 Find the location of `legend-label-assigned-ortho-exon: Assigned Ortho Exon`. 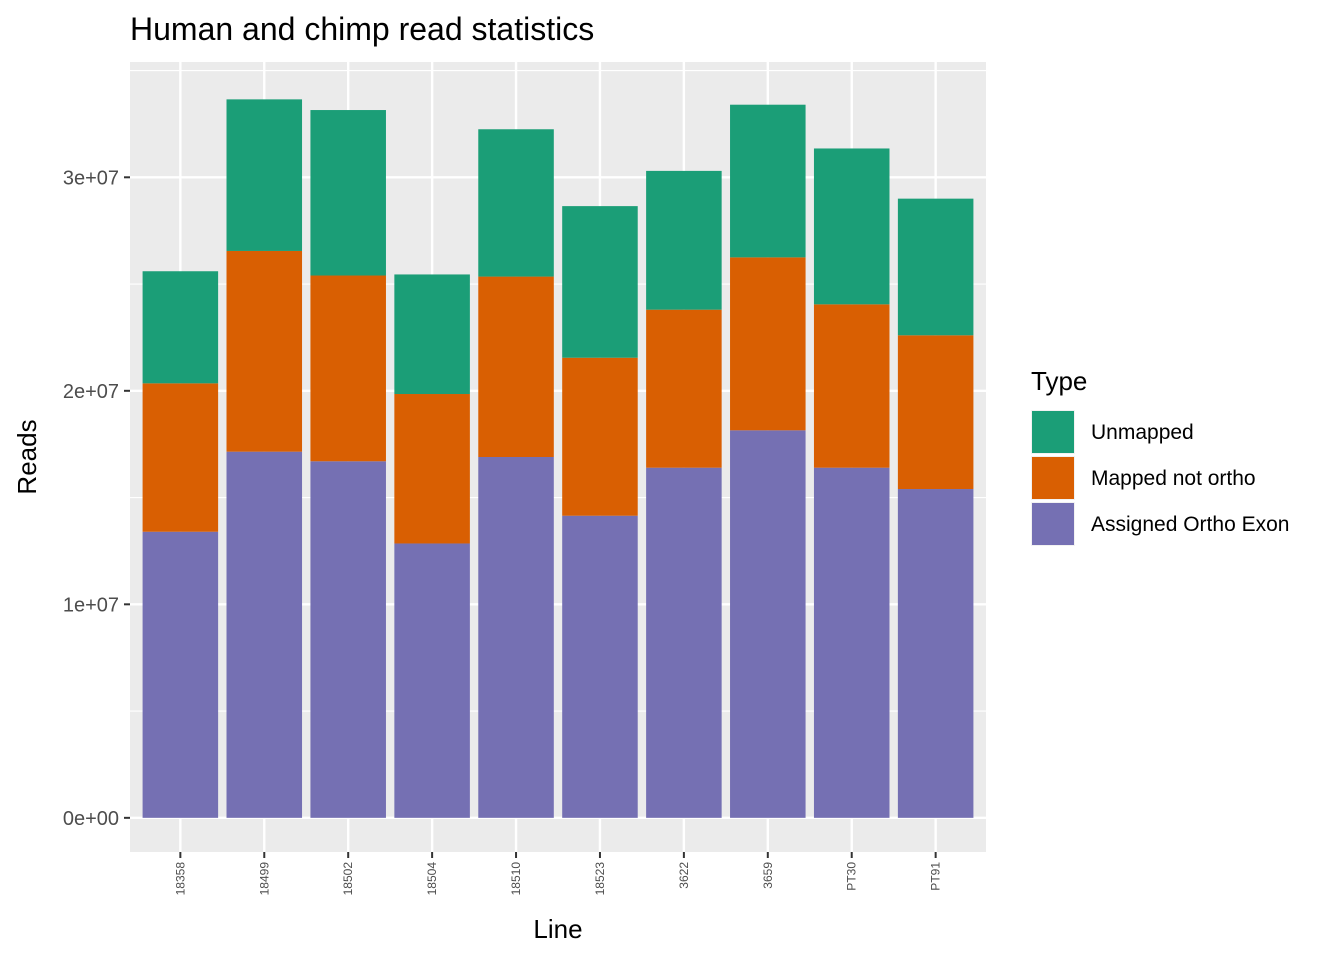

legend-label-assigned-ortho-exon: Assigned Ortho Exon is located at coordinates (1190, 524).